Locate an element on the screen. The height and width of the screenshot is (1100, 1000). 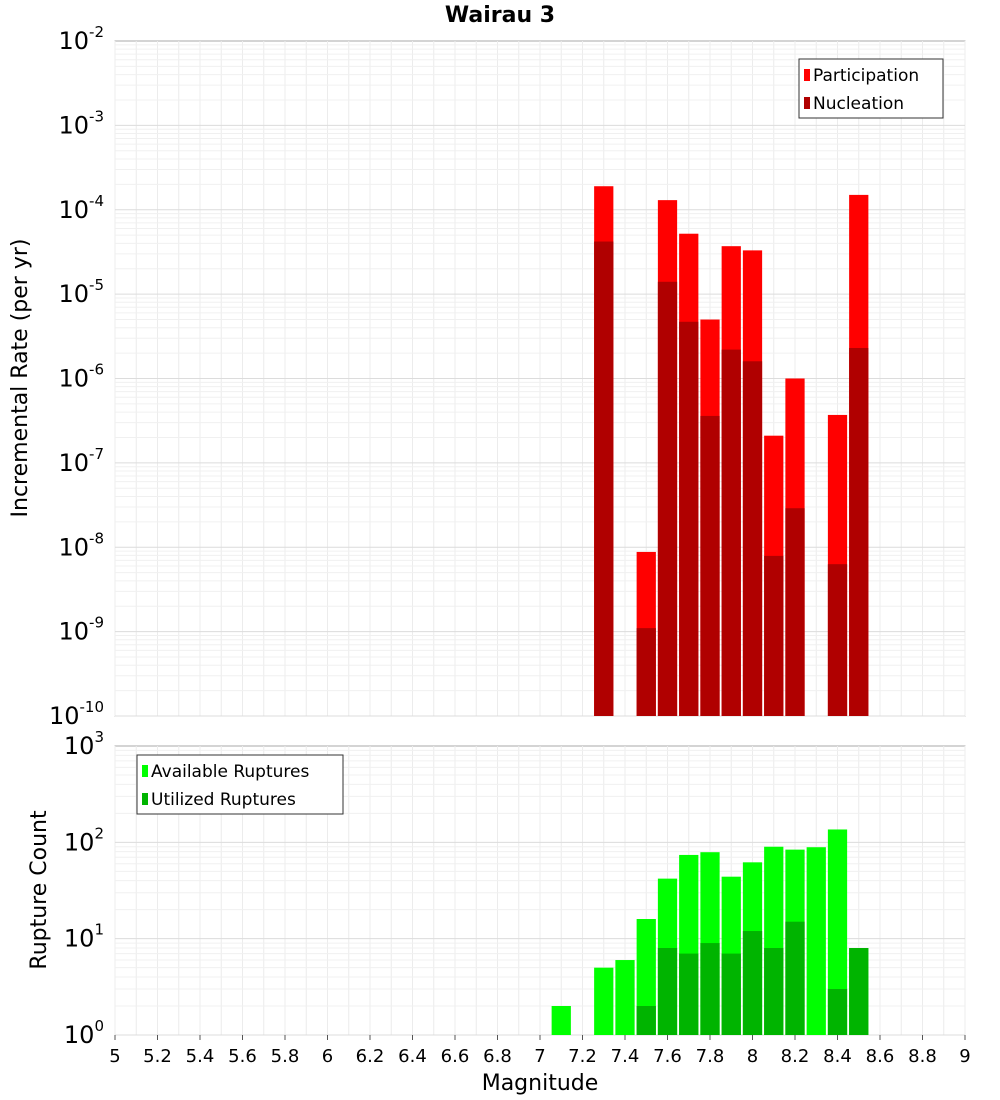
y-tick-label: 10⁻¹⁰ is located at coordinates (76, 714).